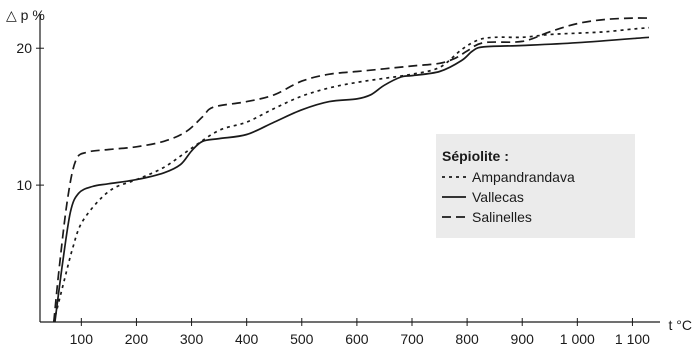 This screenshot has width=695, height=349. I want to click on legend-label-vallecas: Vallecas, so click(498, 197).